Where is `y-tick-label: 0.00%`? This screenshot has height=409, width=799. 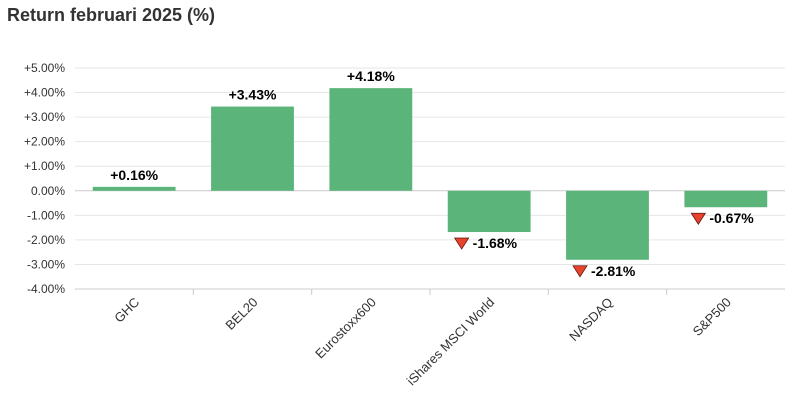 y-tick-label: 0.00% is located at coordinates (48, 191).